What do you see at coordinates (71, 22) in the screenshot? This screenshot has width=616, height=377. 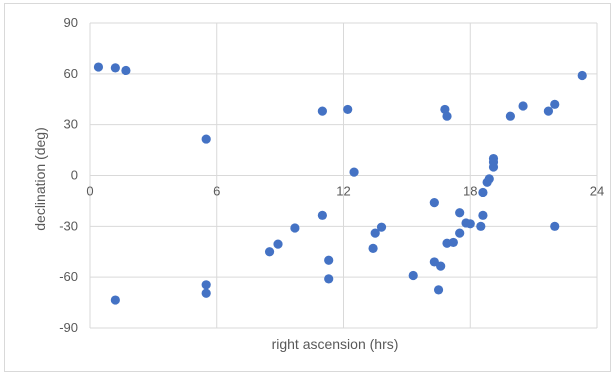 I see `y-tick-label: 90` at bounding box center [71, 22].